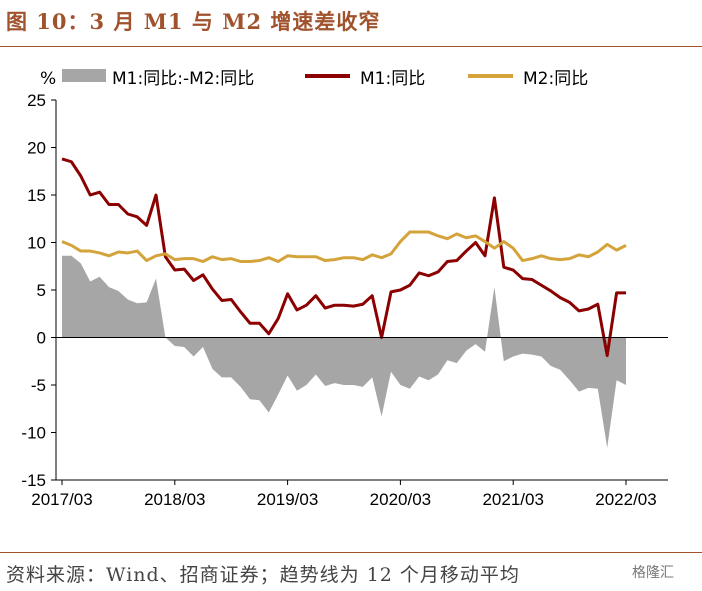  I want to click on legend-label-m2: M2:同比, so click(555, 79).